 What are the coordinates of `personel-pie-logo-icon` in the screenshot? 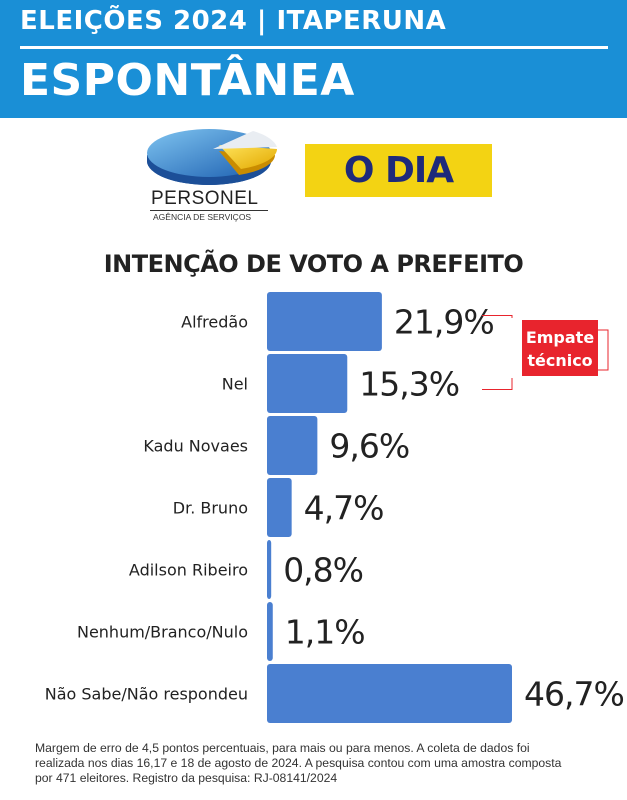 It's located at (212, 157).